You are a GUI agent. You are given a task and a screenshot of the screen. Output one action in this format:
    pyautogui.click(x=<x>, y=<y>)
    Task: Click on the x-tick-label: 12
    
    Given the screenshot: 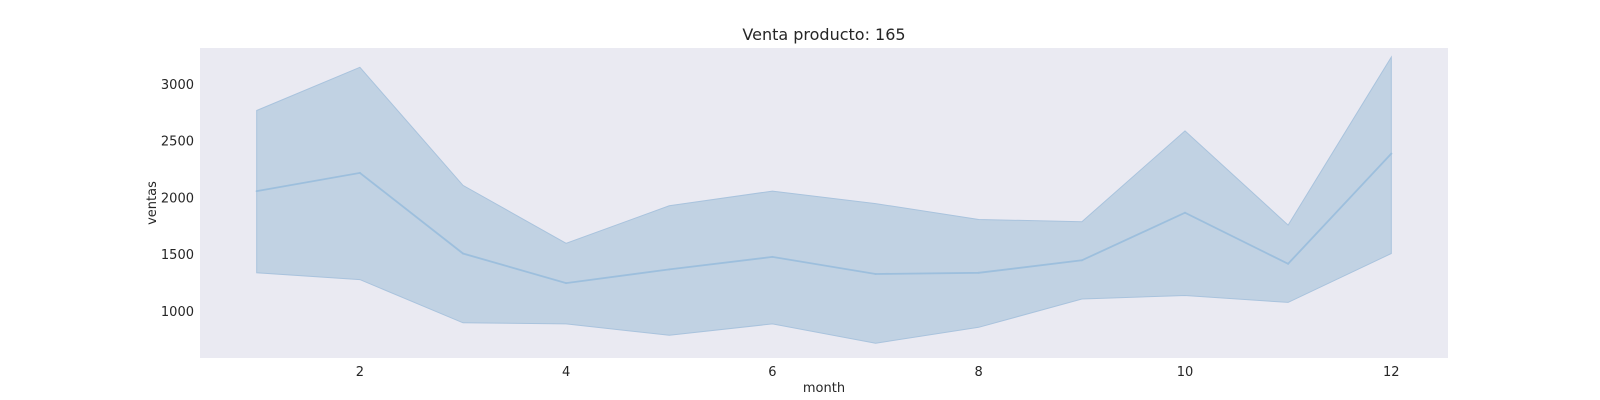 What is the action you would take?
    pyautogui.click(x=1391, y=372)
    